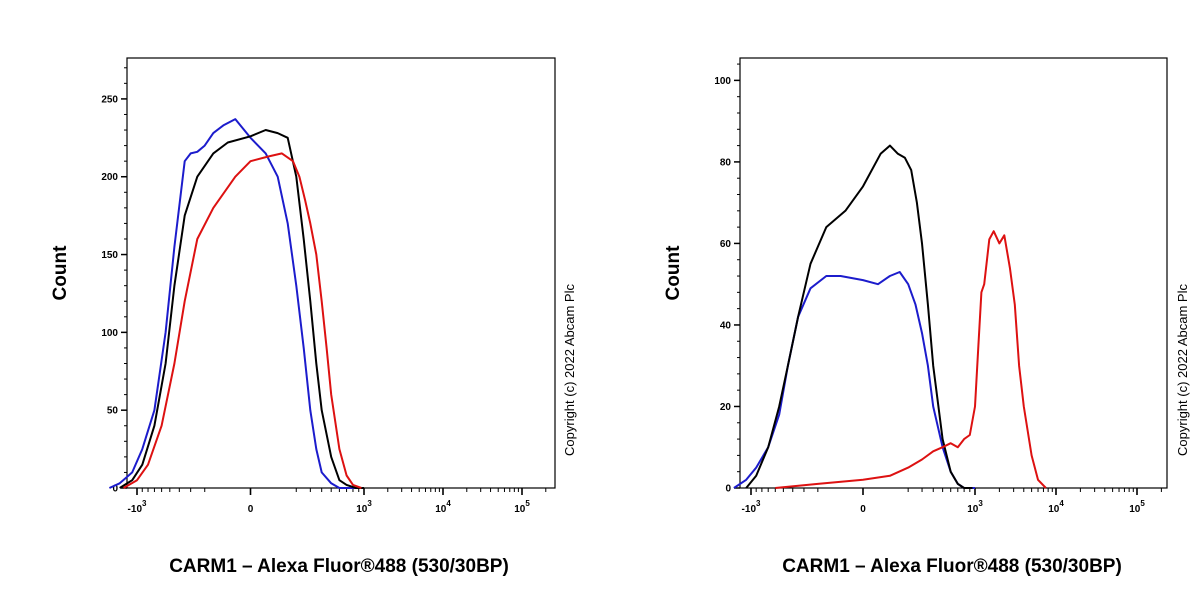 Image resolution: width=1200 pixels, height=600 pixels. I want to click on y-tick-label: 80, so click(726, 162).